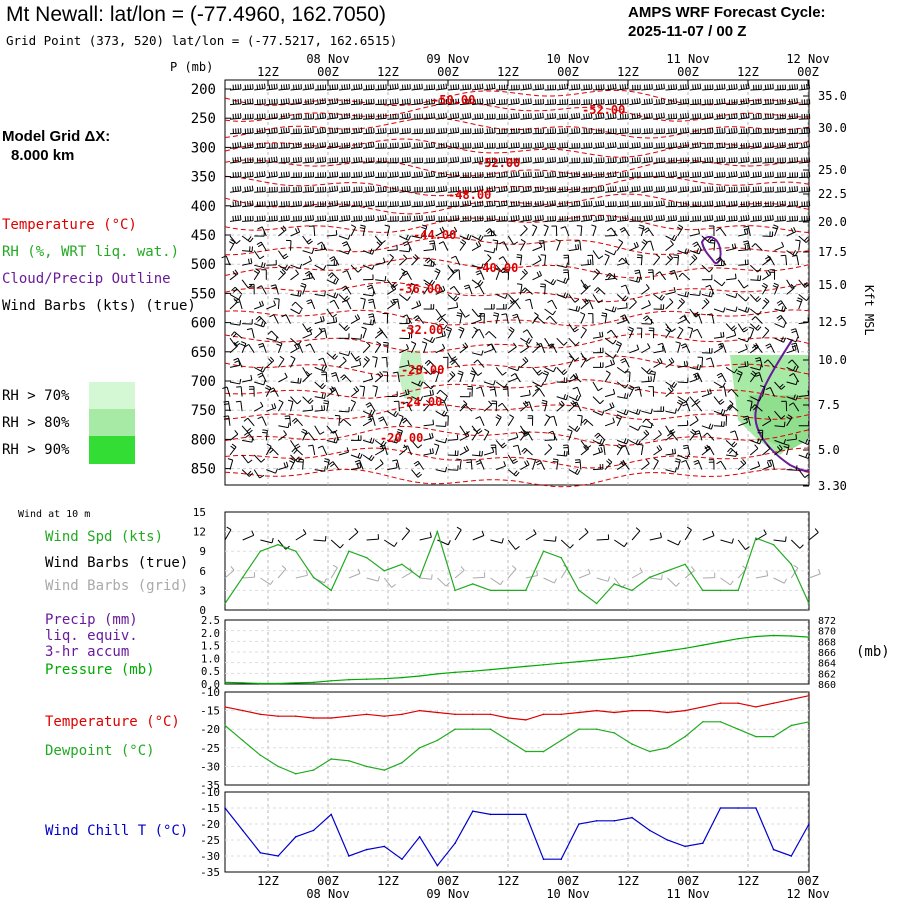 The width and height of the screenshot is (900, 900). What do you see at coordinates (202, 610) in the screenshot?
I see `y-tick-label: 0` at bounding box center [202, 610].